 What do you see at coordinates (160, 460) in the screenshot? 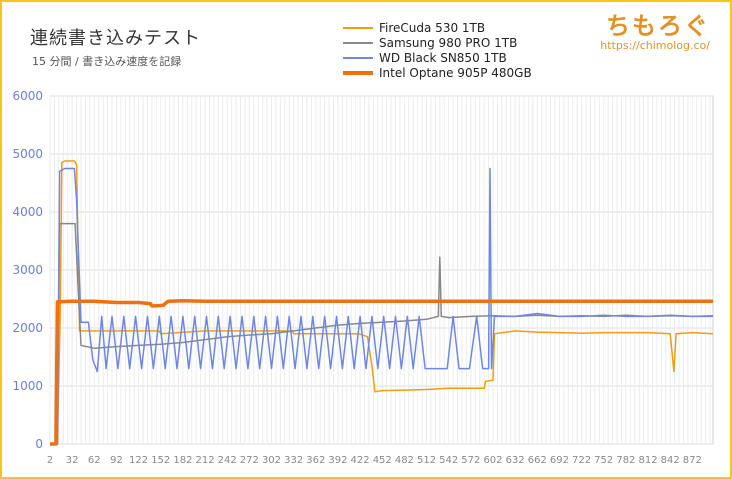
I see `x-tick-label: 152` at bounding box center [160, 460].